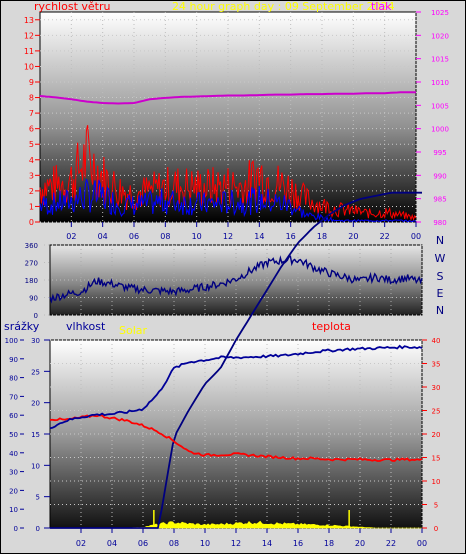  Describe the element at coordinates (227, 98) in the screenshot. I see `pressure-line` at that location.